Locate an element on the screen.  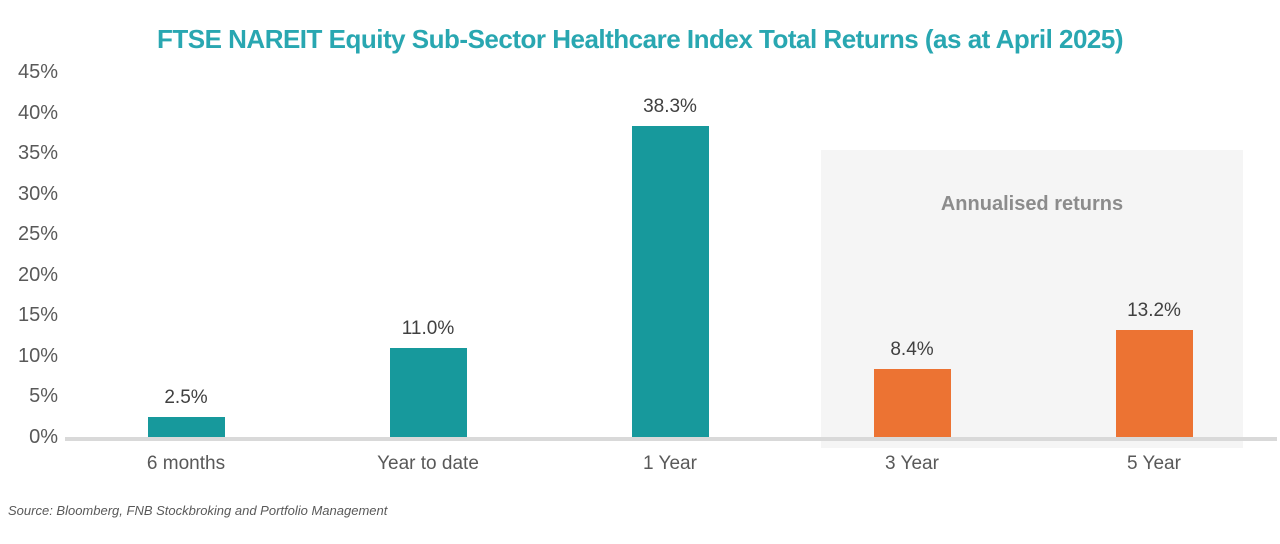
y-axis-tick-label: 5% is located at coordinates (43, 396).